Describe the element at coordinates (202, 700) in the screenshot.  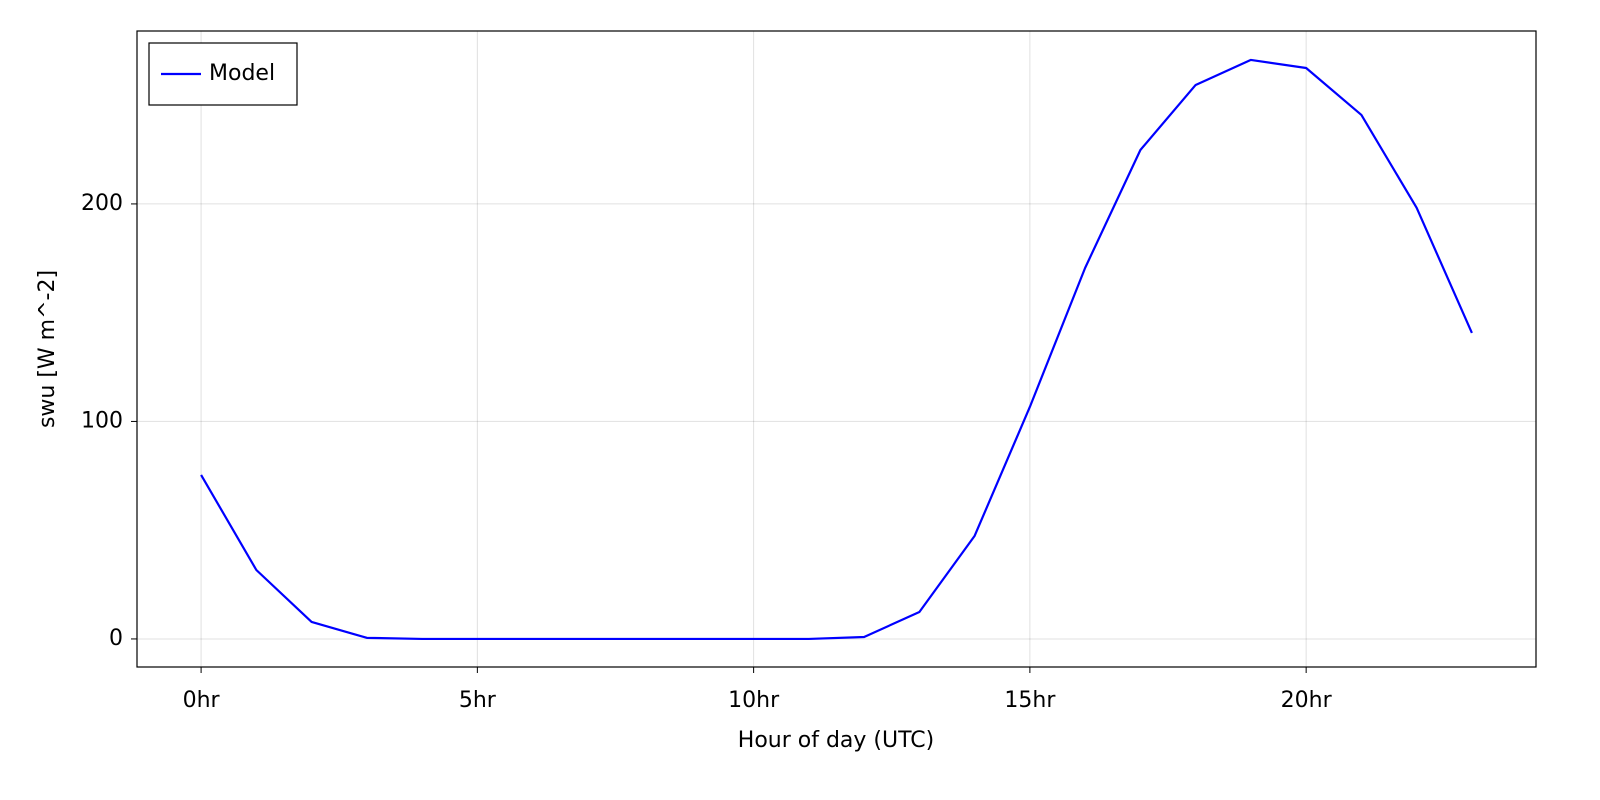
I see `x-tick-label: 0hr` at that location.